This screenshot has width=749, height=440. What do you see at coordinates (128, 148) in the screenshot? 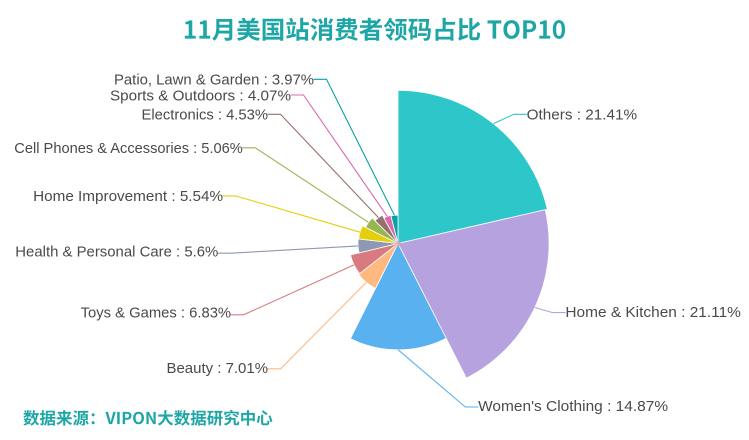
I see `svg-text:Cell Phones & Accessories : 5.: Cell Phones & Accessories : 5.06%` at bounding box center [128, 148].